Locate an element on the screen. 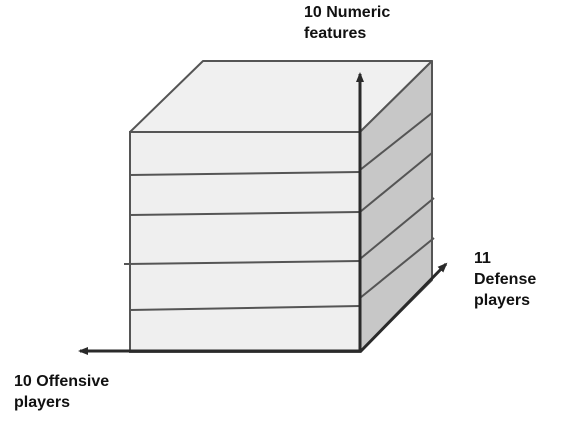  horizontal-axis-label: 10 Offensive players is located at coordinates (61, 392).